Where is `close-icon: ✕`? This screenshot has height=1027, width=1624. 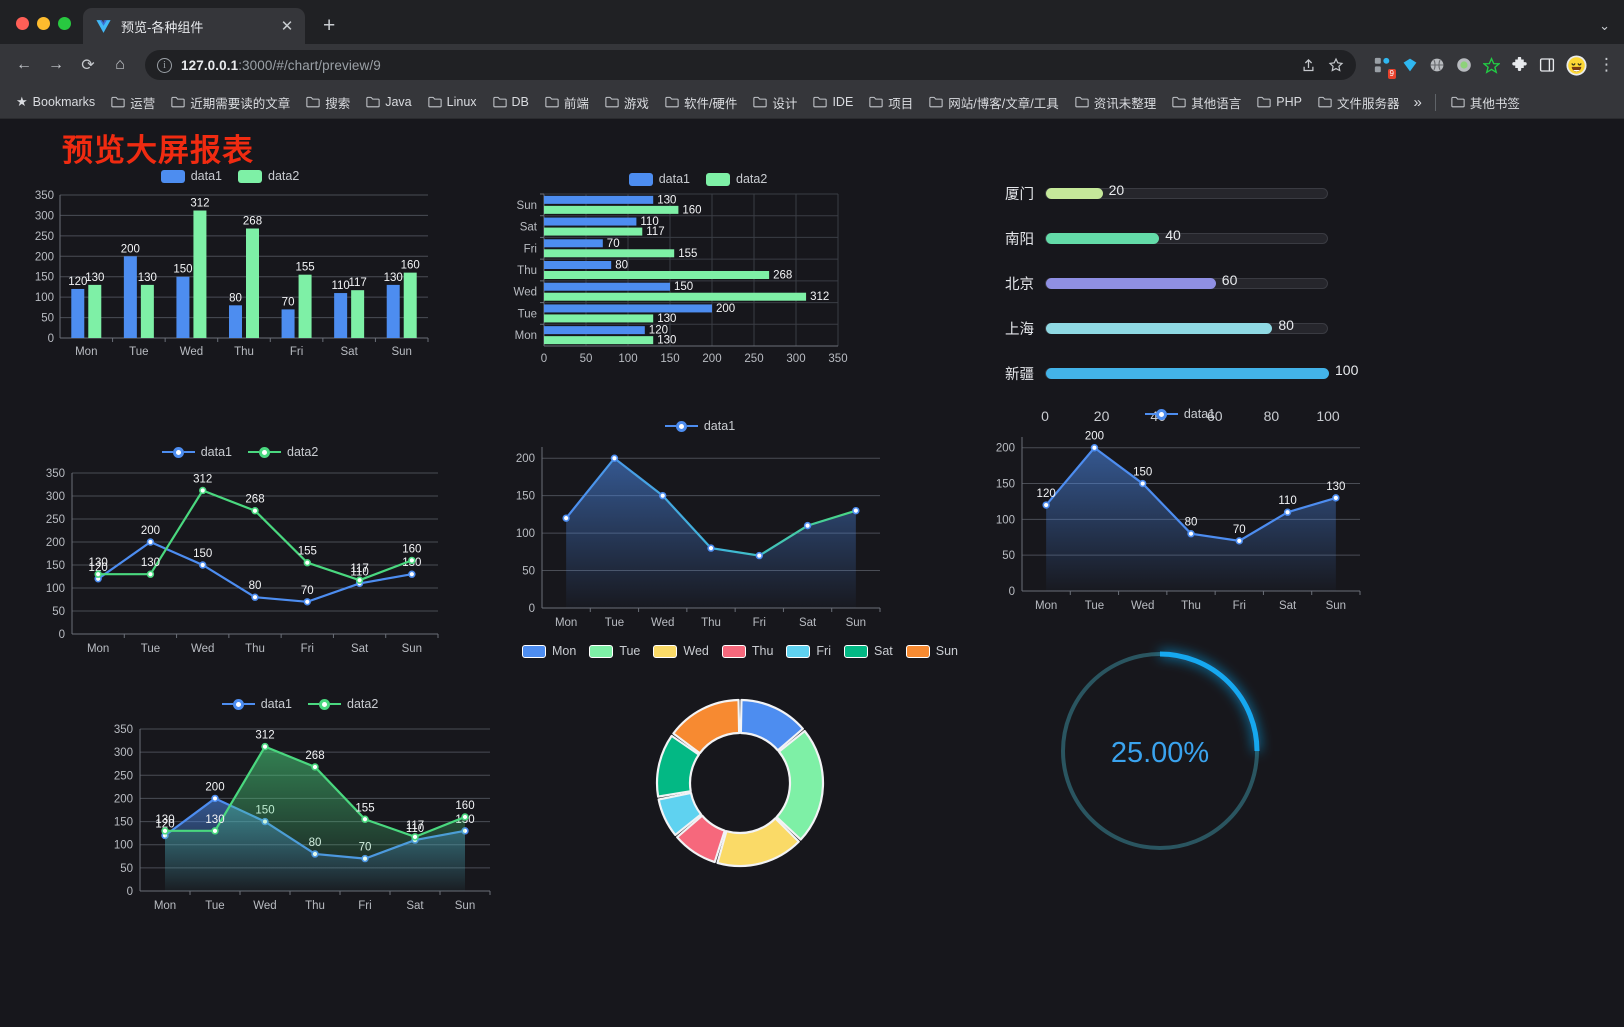 close-icon: ✕ is located at coordinates (287, 26).